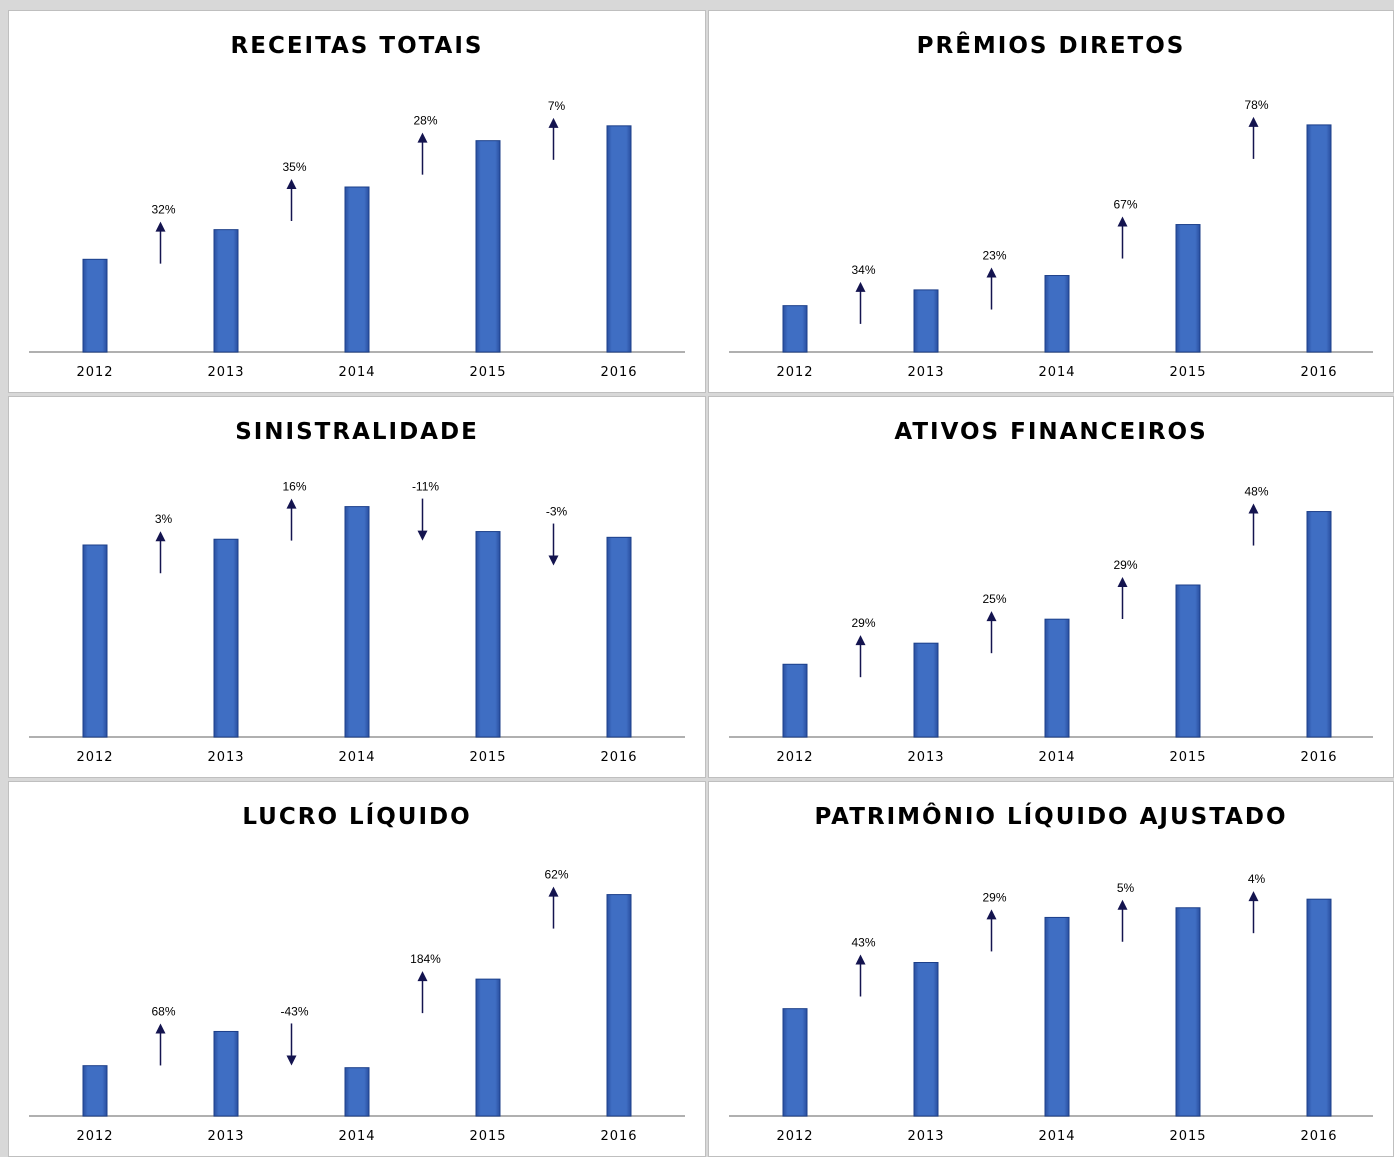  I want to click on chart-svg: 2012 2013 2014 2015 2016 3% 16% -11% -3%, so click(357, 622).